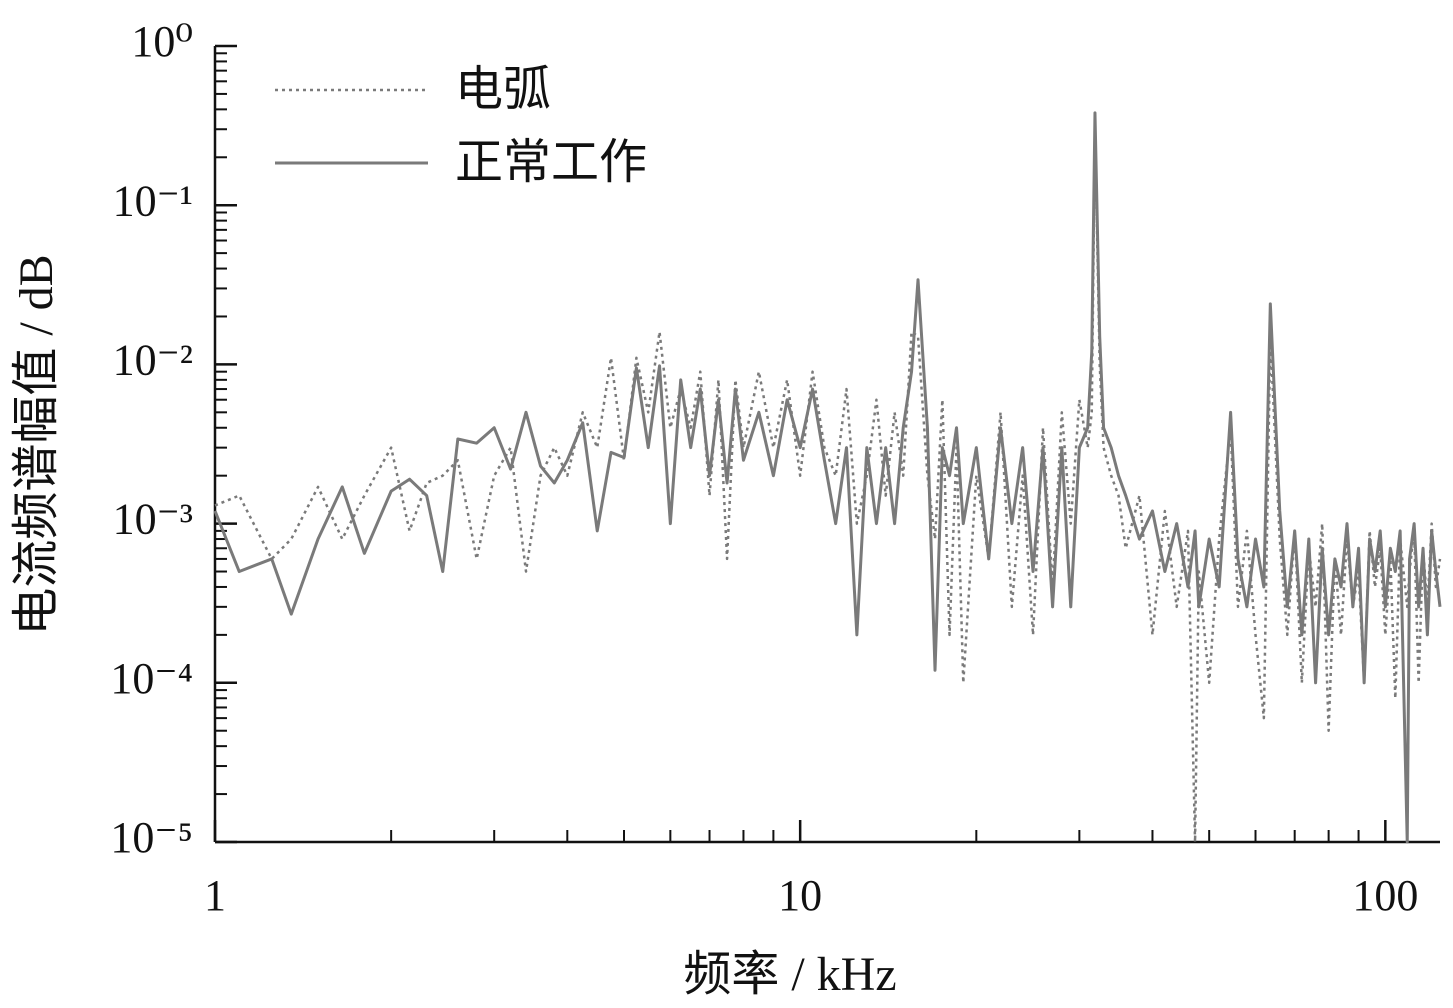  Describe the element at coordinates (551, 162) in the screenshot. I see `legend-label: 正常工作` at that location.